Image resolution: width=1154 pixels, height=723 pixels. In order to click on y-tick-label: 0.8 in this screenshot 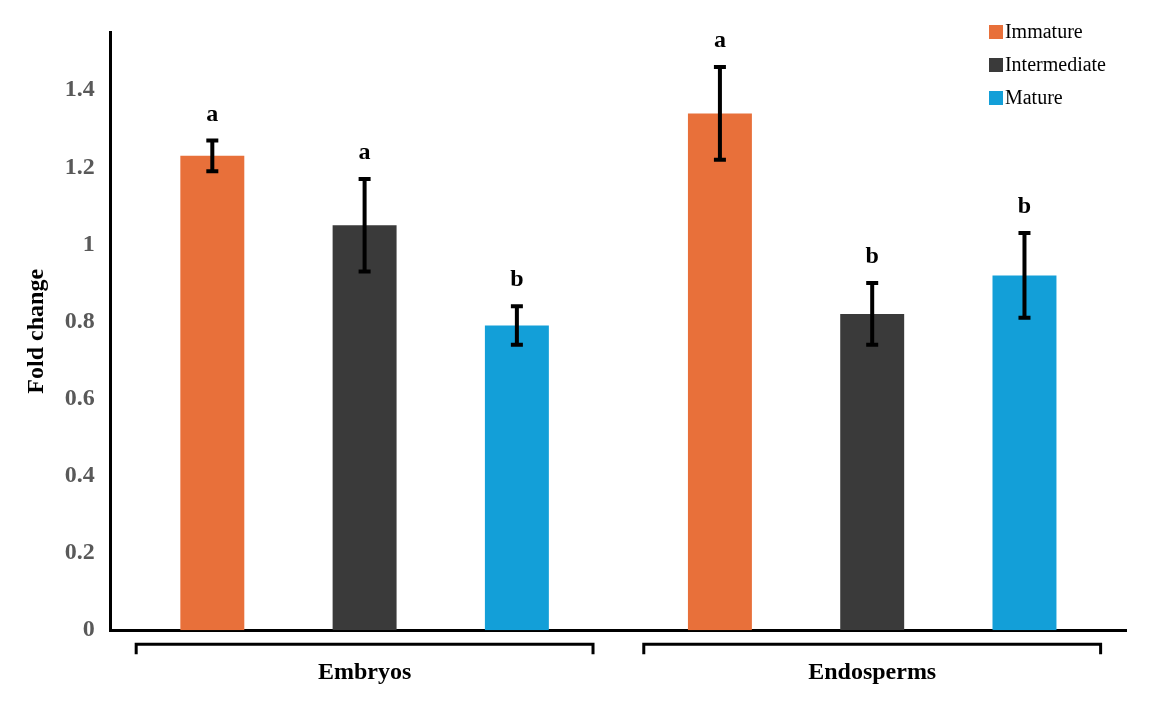, I will do `click(79, 319)`.